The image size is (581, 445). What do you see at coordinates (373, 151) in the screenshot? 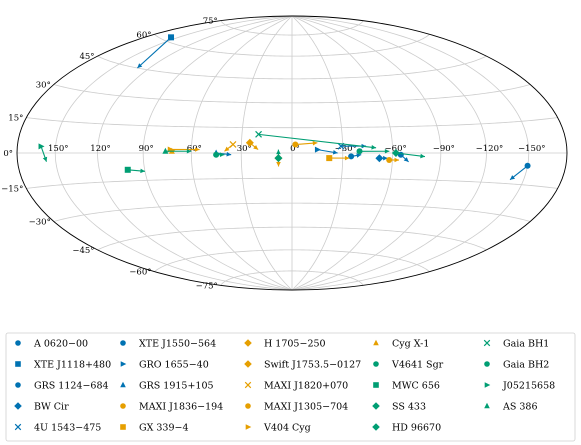
I see `source-gaia-bh2` at bounding box center [373, 151].